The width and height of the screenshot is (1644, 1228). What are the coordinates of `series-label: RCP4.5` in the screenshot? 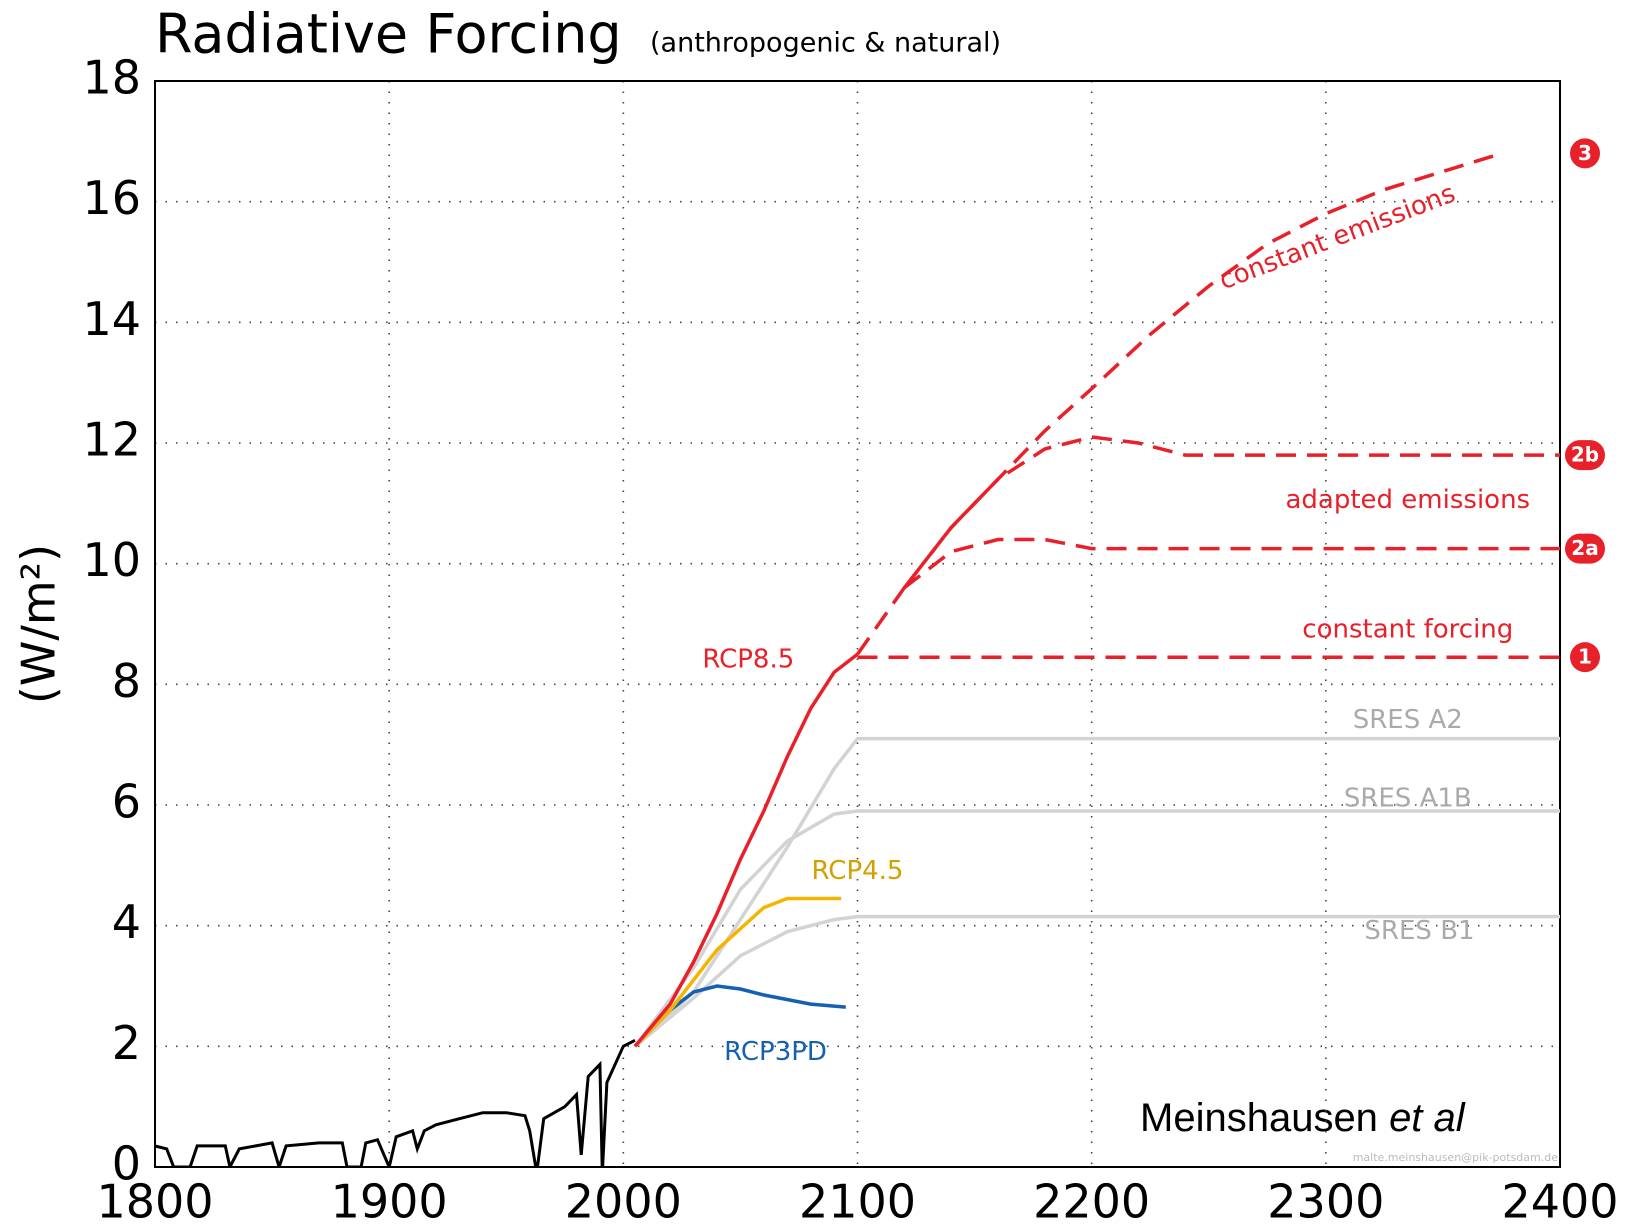 It's located at (858, 871).